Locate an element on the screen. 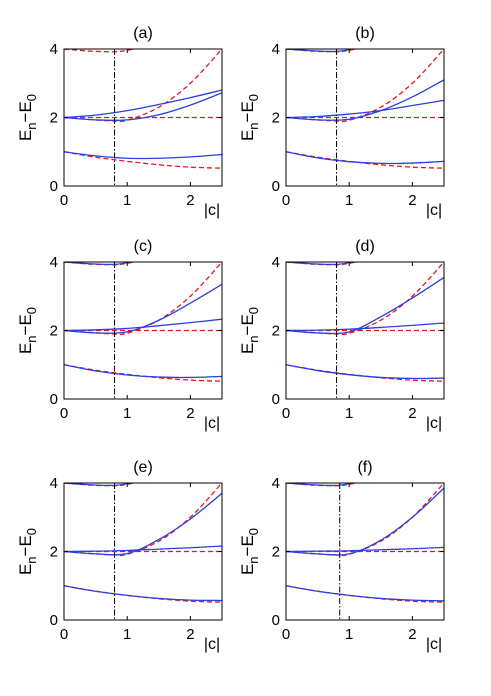  xtick-label-1-1: 1 is located at coordinates (349, 200).